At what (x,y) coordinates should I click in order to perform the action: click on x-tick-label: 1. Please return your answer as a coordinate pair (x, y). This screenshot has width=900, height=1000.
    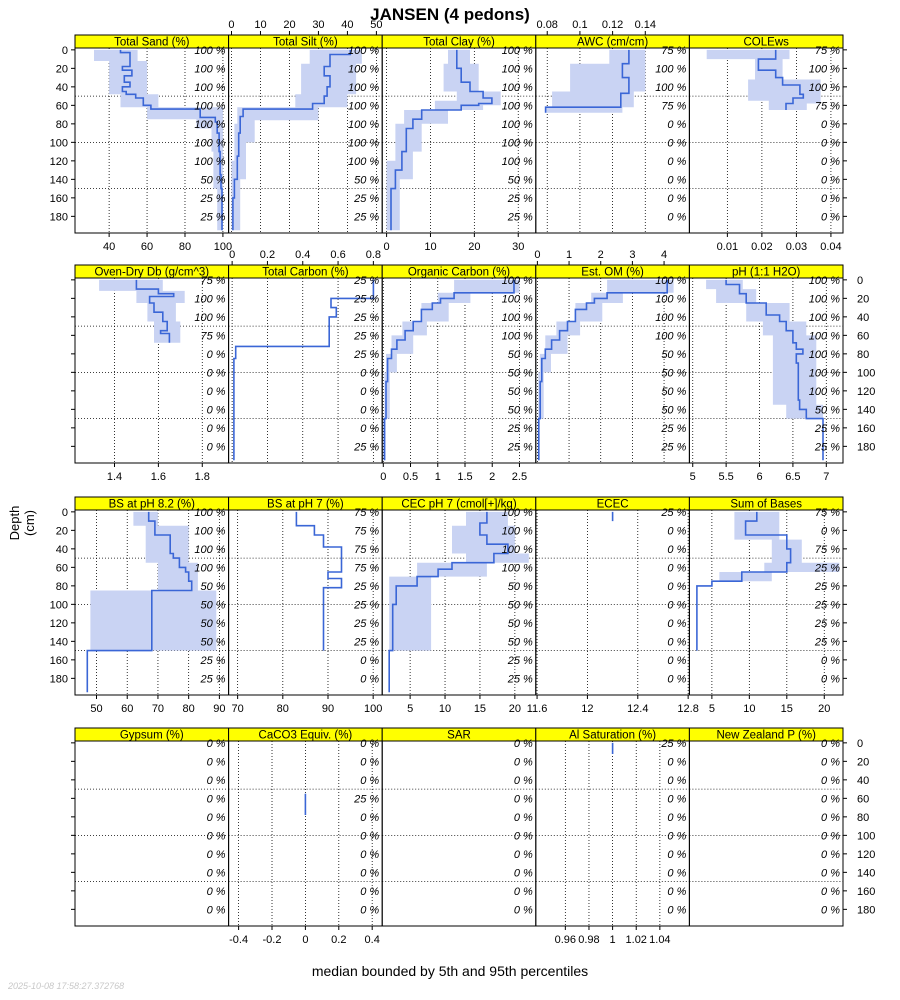
    Looking at the image, I should click on (569, 255).